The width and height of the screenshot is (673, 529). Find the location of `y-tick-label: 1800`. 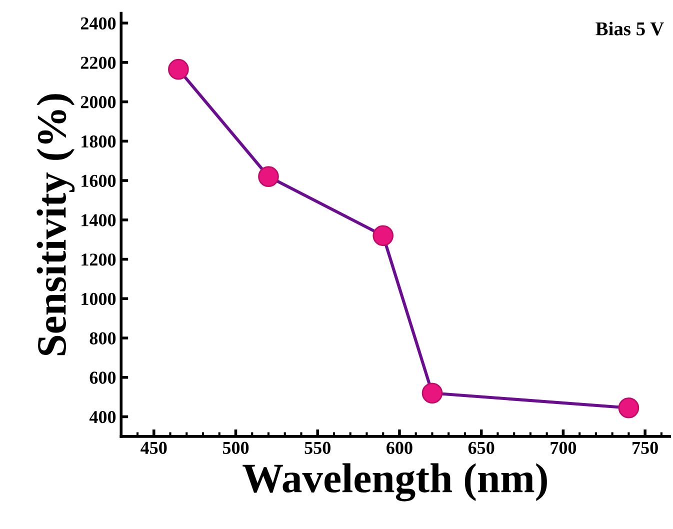

y-tick-label: 1800 is located at coordinates (99, 141).